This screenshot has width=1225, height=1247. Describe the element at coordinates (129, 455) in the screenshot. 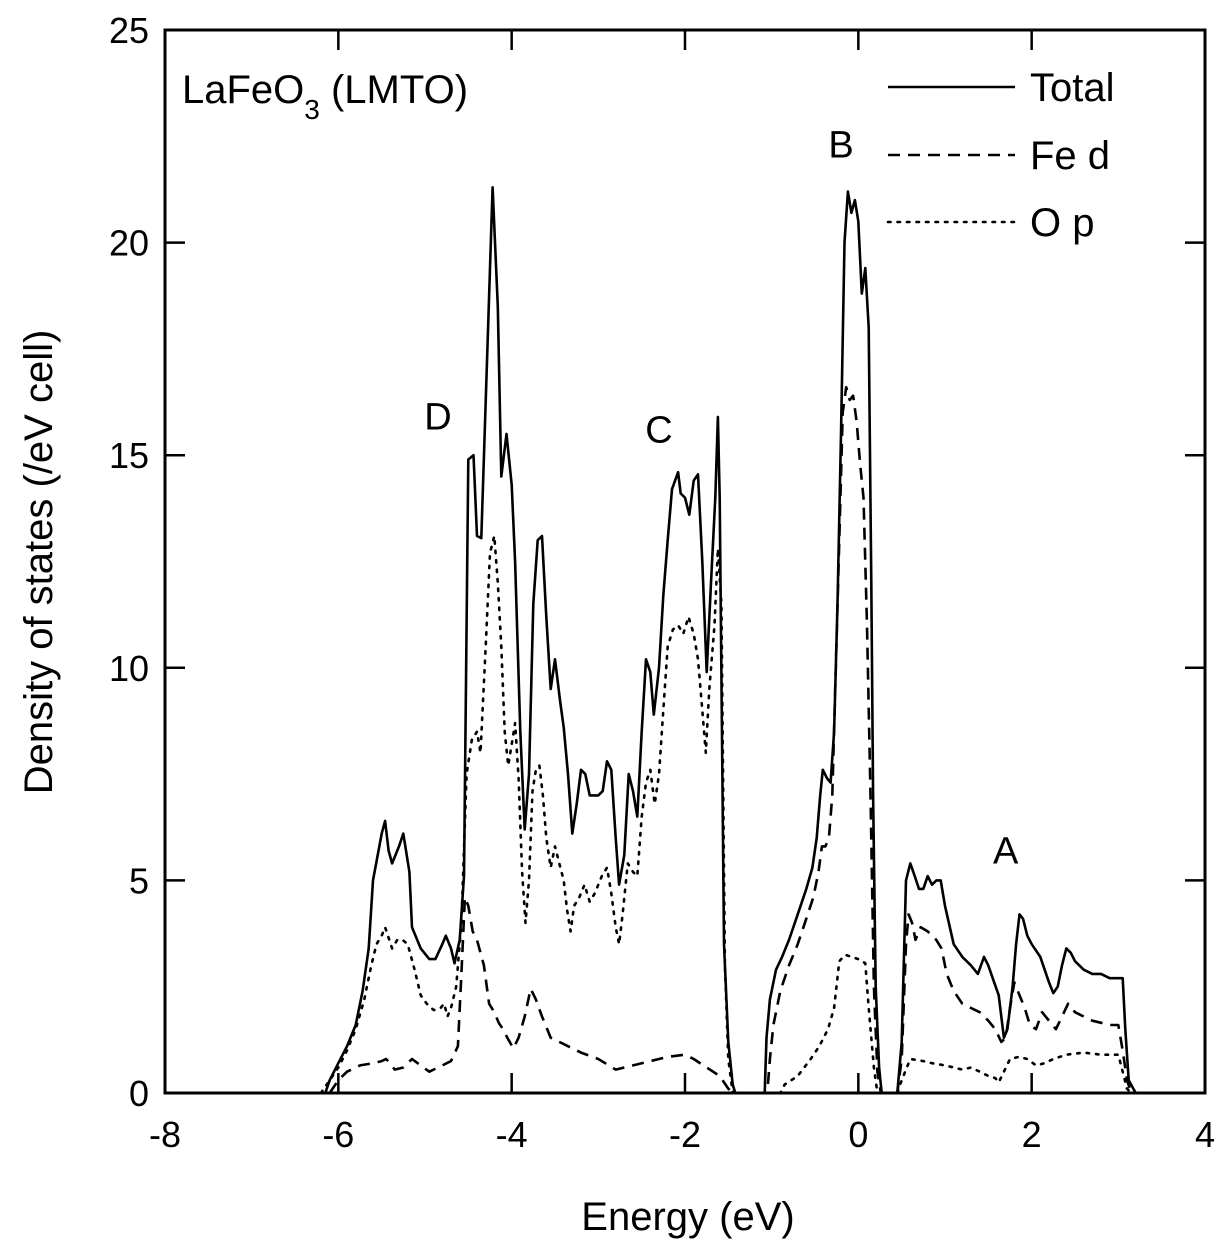

I see `y-tick-label: 15` at that location.